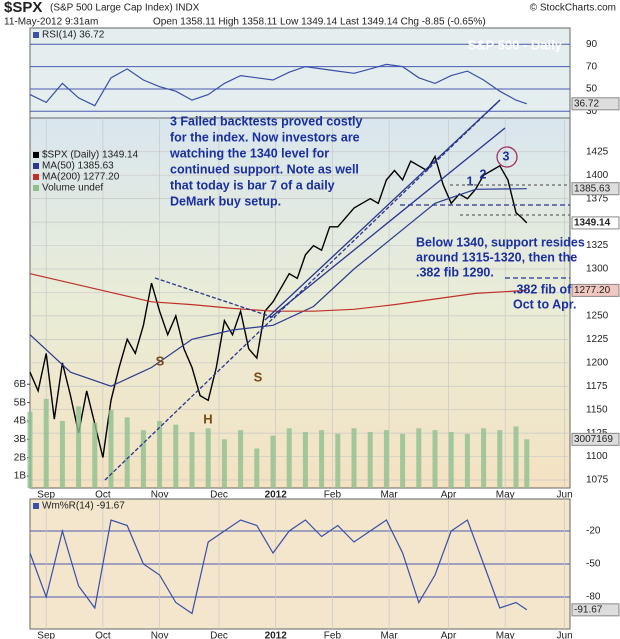 The width and height of the screenshot is (620, 639). Describe the element at coordinates (23, 8) in the screenshot. I see `symbol: $SPX` at that location.